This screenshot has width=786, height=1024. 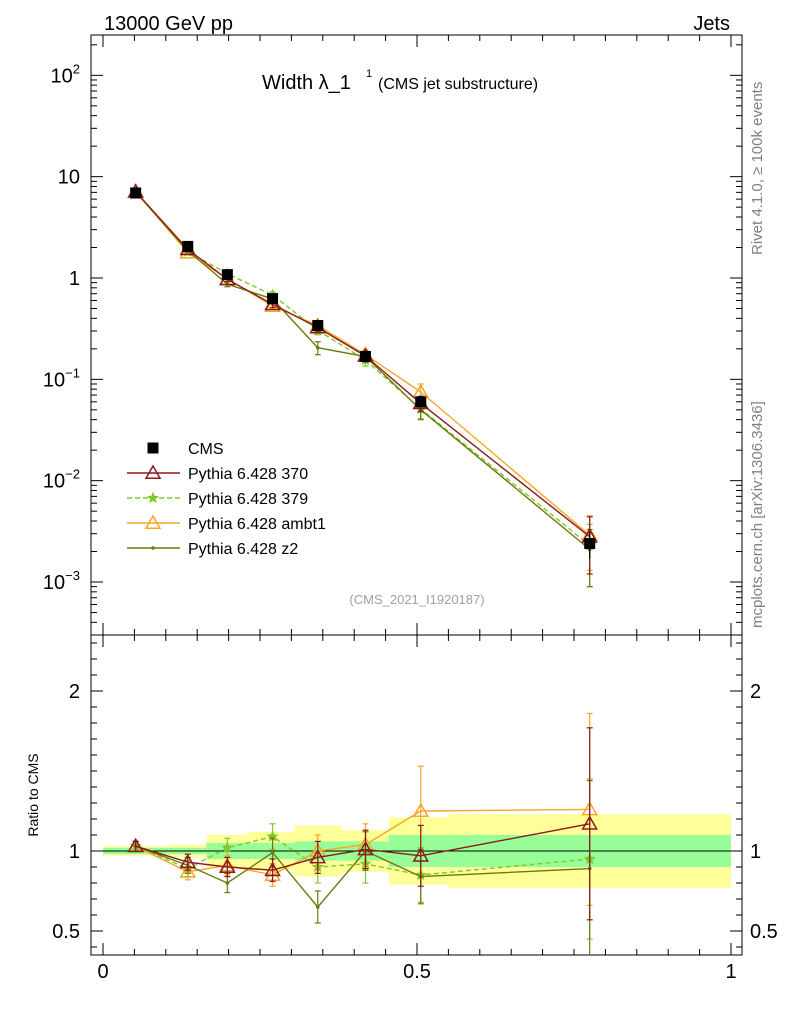 I want to click on legend-item-z2: Pythia 6.428 z2, so click(x=212, y=549).